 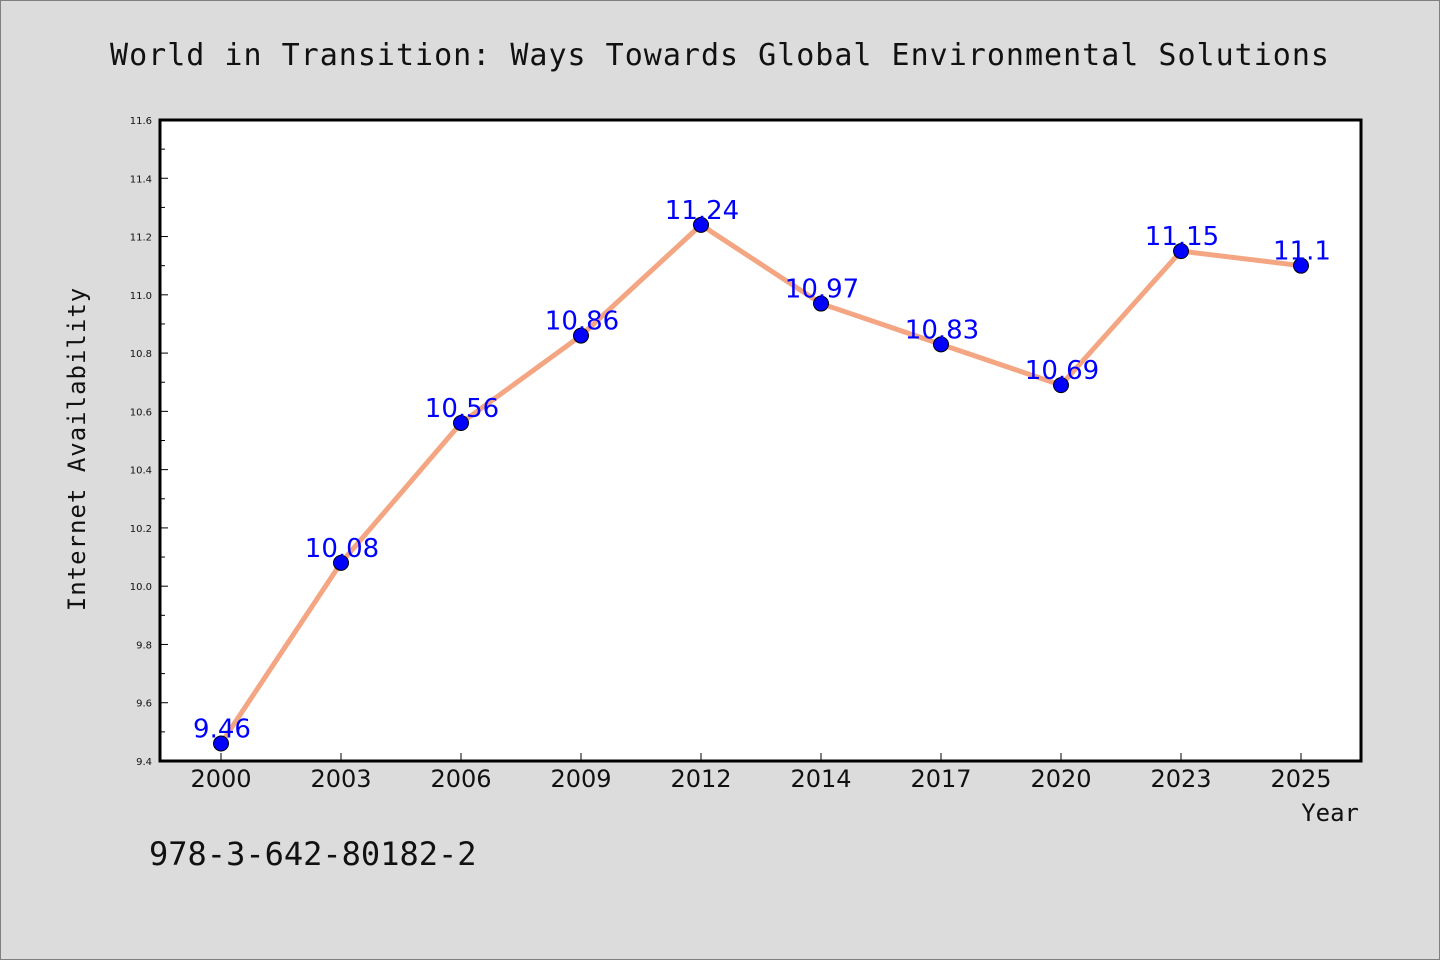 What do you see at coordinates (141, 296) in the screenshot?
I see `y-tick-label: 11.0` at bounding box center [141, 296].